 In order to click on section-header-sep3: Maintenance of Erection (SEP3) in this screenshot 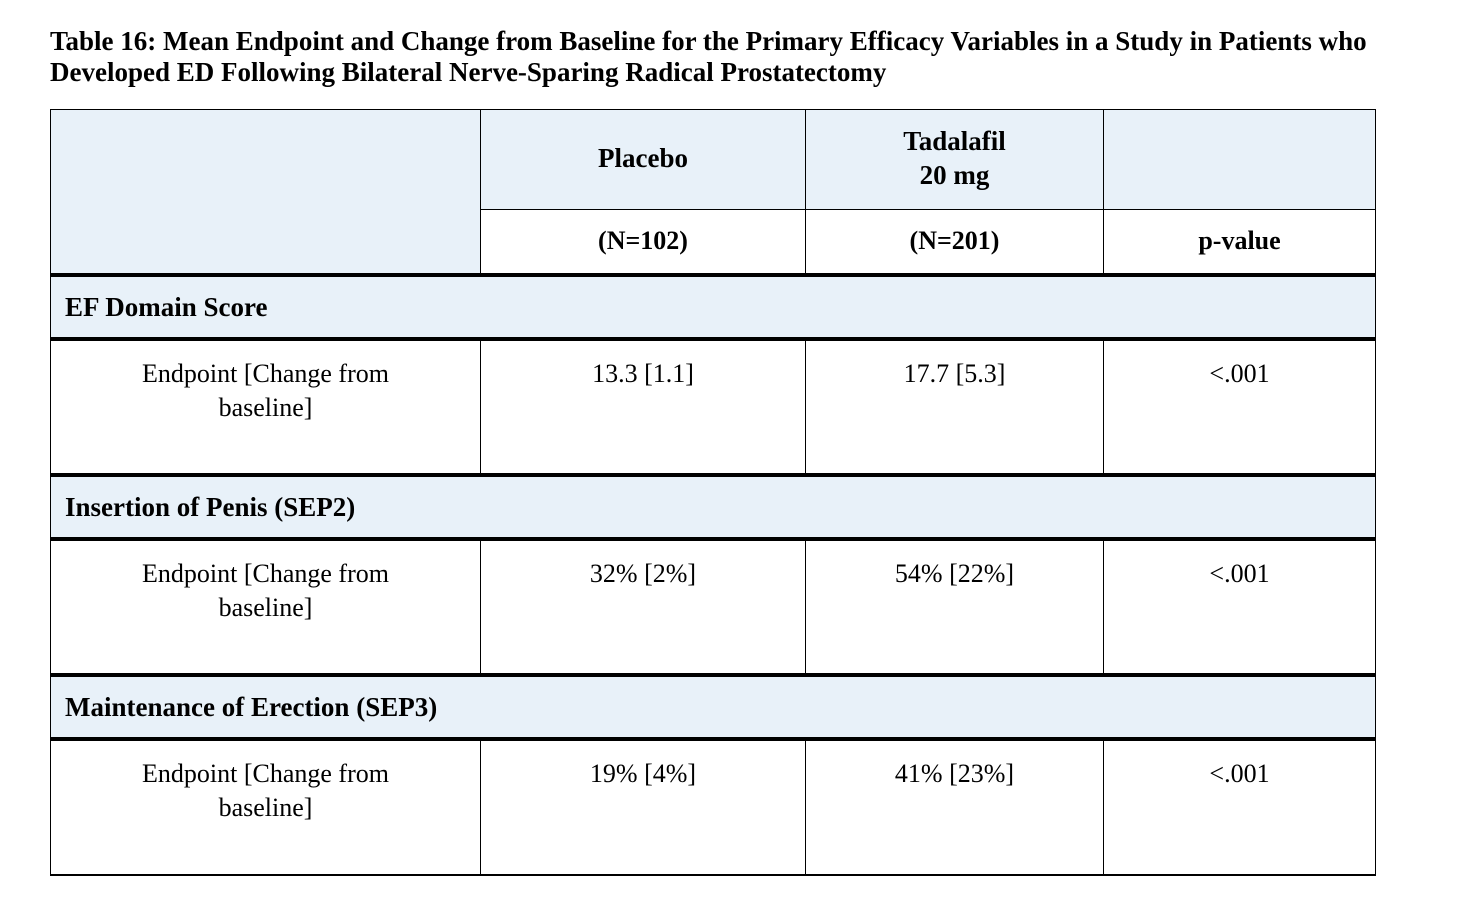, I will do `click(713, 707)`.